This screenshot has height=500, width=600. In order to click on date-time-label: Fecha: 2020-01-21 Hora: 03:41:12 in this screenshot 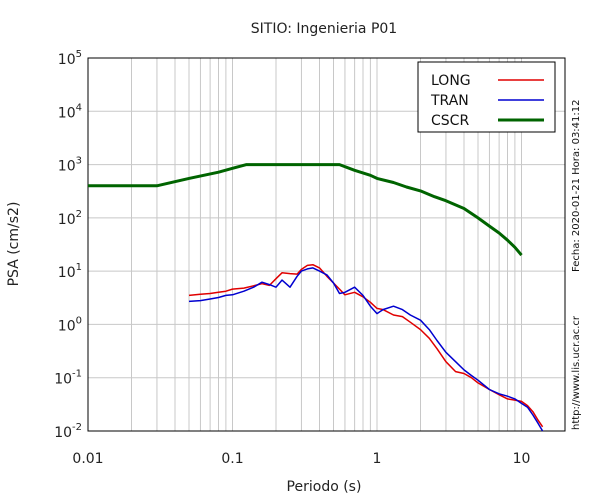, I will do `click(576, 186)`.